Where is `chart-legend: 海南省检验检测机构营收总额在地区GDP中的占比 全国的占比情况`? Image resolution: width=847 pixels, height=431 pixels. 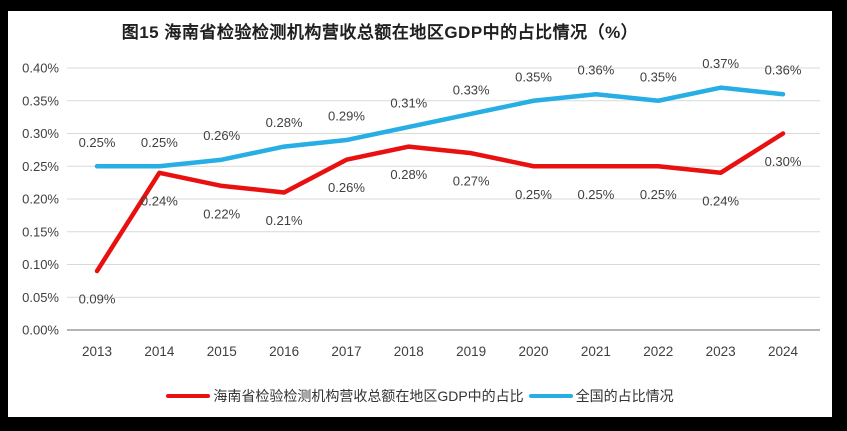
chart-legend: 海南省检验检测机构营收总额在地区GDP中的占比 全国的占比情况 is located at coordinates (420, 396).